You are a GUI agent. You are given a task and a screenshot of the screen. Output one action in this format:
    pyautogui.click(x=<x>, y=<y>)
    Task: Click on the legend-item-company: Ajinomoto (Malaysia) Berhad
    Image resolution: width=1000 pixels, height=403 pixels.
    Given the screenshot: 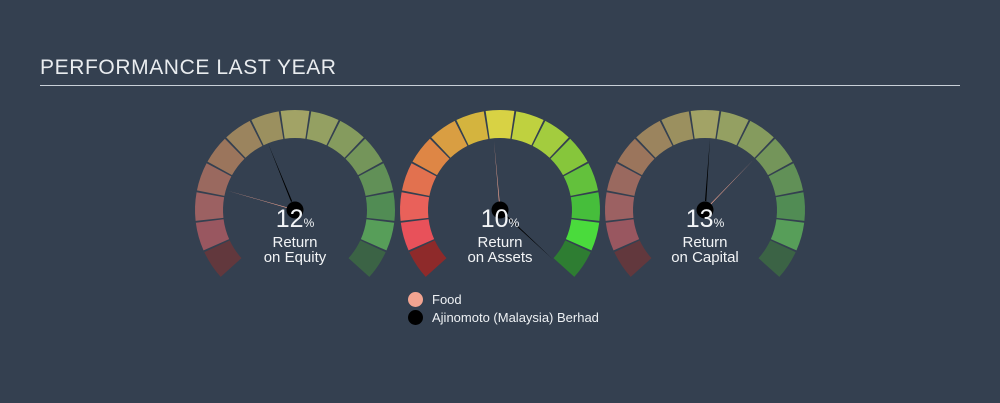 What is the action you would take?
    pyautogui.click(x=558, y=317)
    